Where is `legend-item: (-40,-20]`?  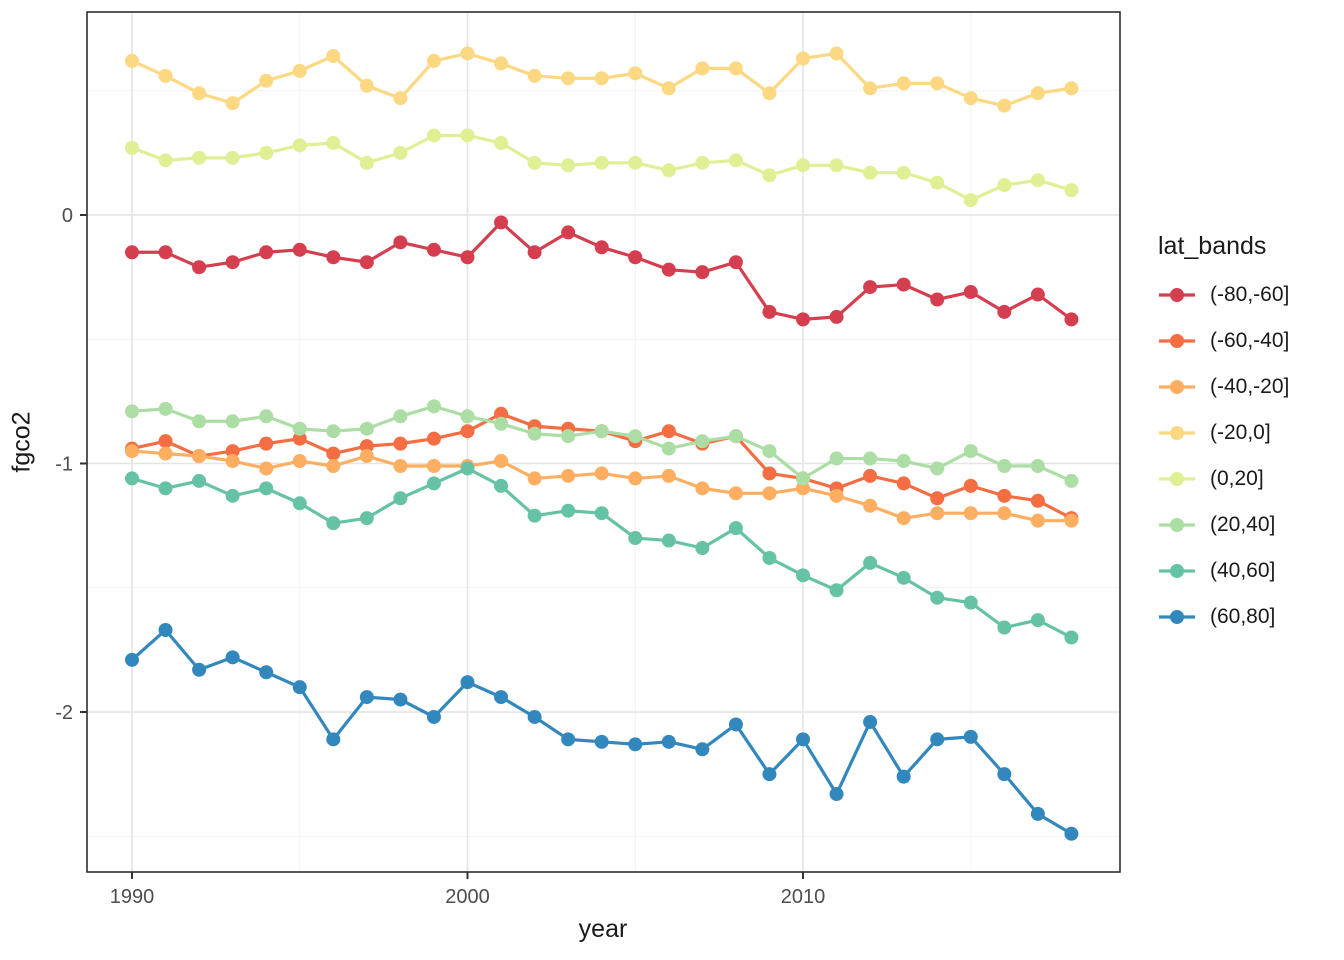 legend-item: (-40,-20] is located at coordinates (1223, 387).